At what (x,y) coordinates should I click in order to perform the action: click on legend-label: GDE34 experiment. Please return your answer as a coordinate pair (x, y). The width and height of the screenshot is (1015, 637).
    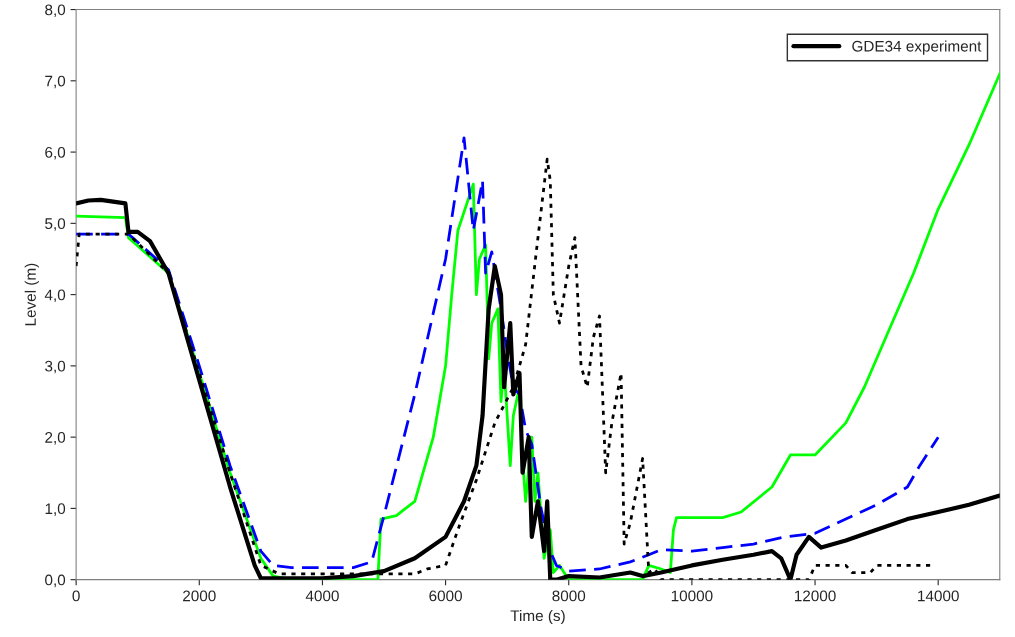
    Looking at the image, I should click on (917, 47).